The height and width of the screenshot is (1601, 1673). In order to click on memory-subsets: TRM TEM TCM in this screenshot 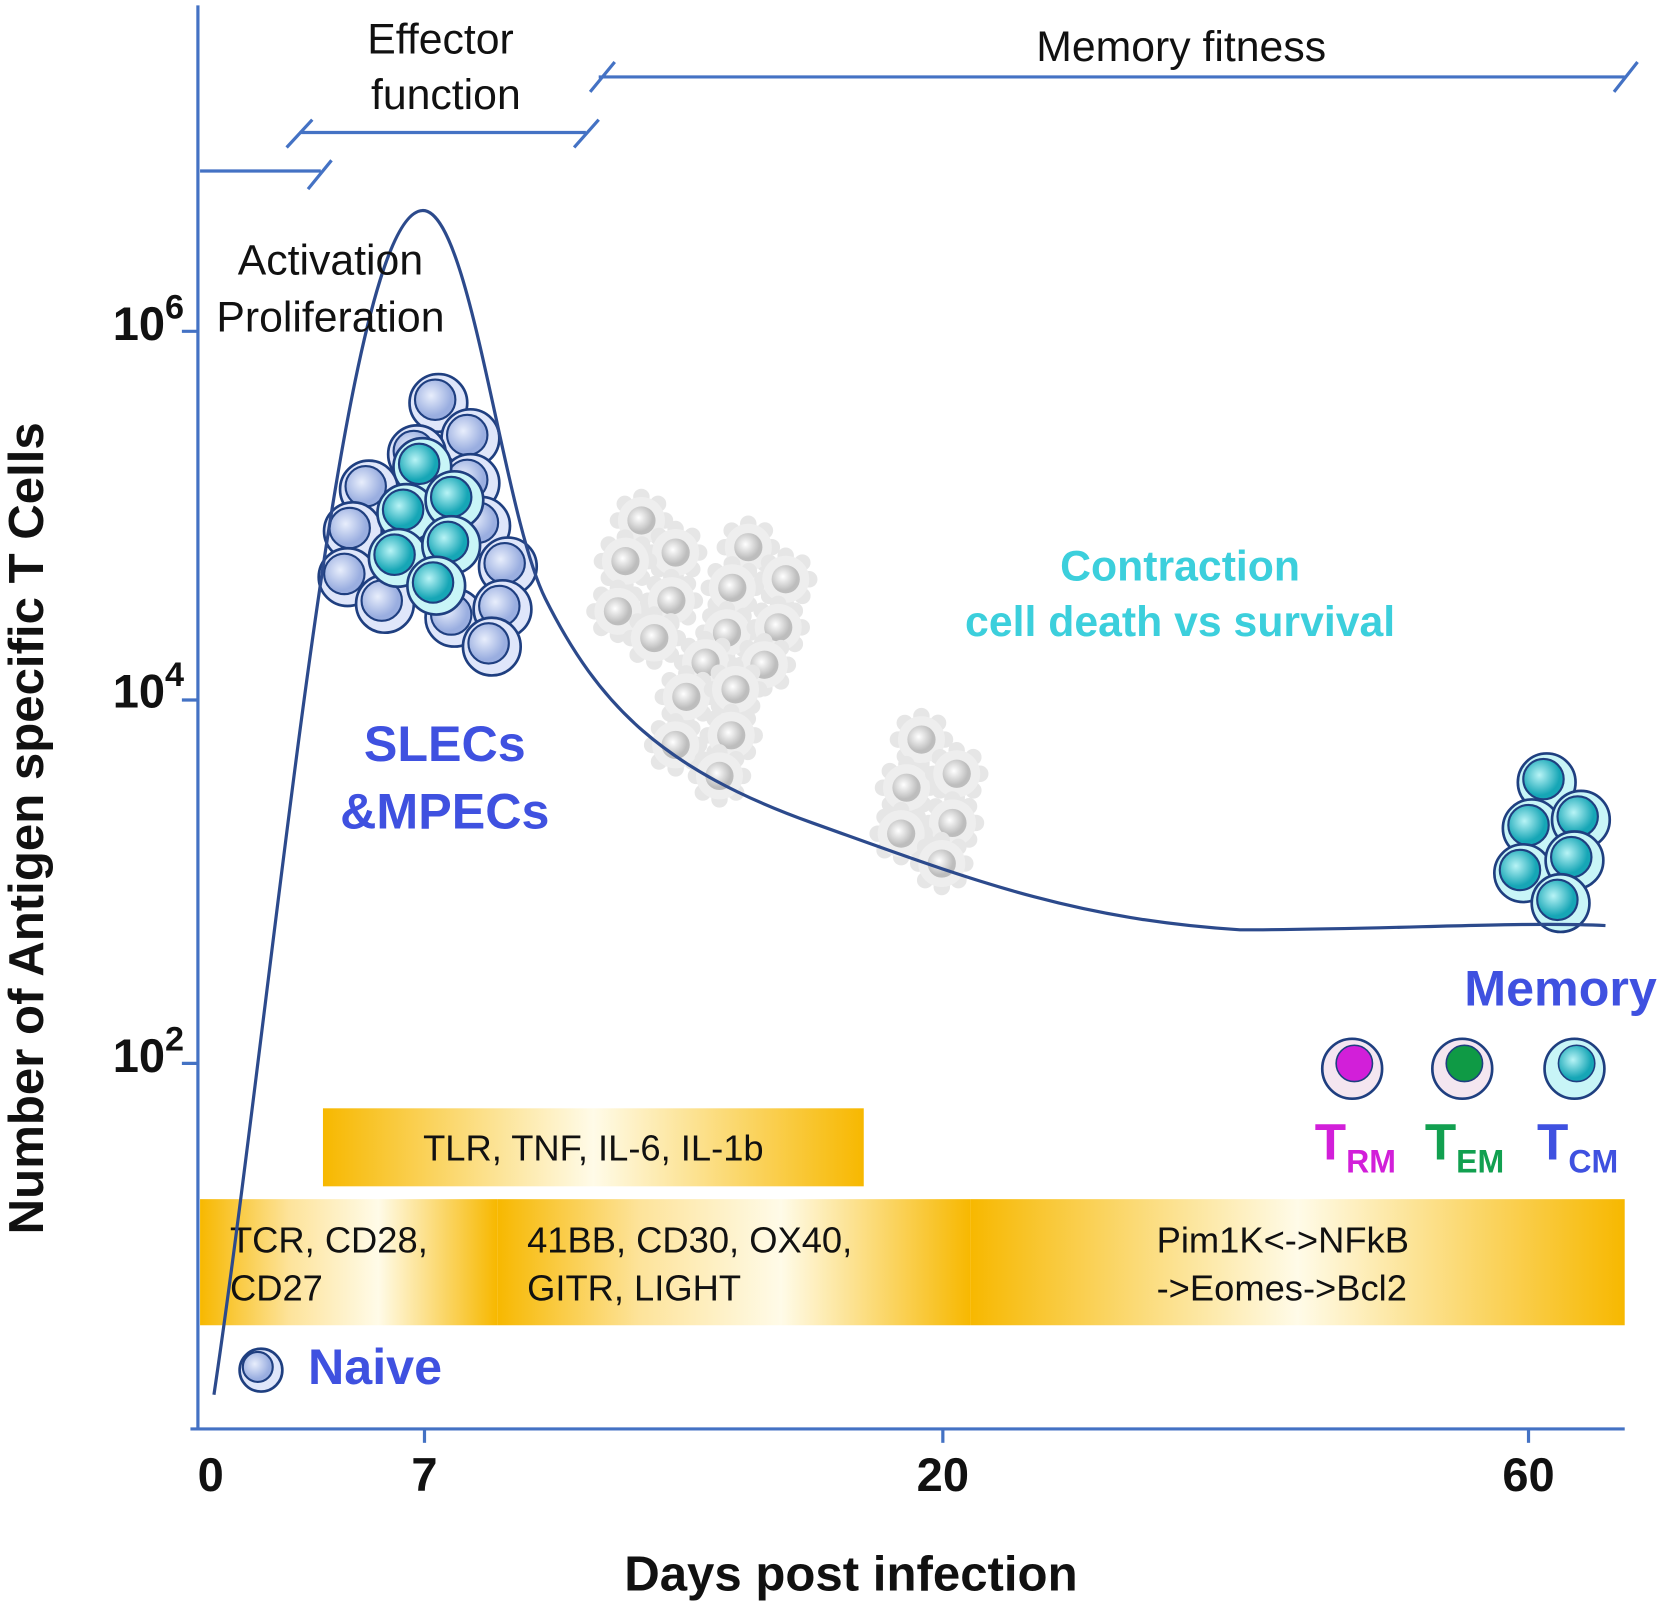, I will do `click(1466, 1108)`.